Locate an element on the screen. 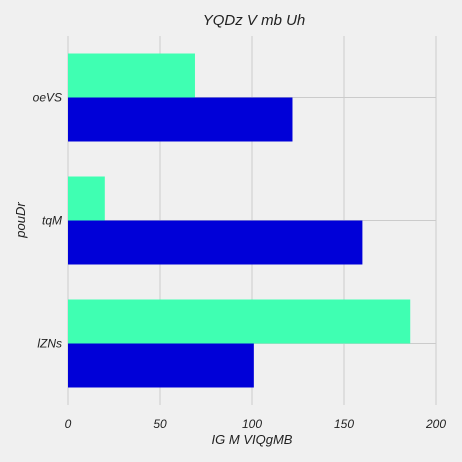 The image size is (462, 462). x-tick-labels: 0 50 100 150 200 is located at coordinates (256, 424).